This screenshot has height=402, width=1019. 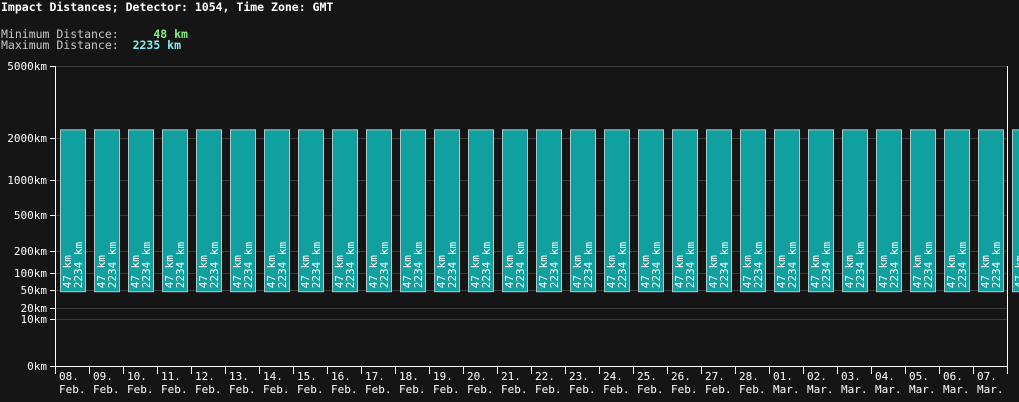 What do you see at coordinates (647, 376) in the screenshot?
I see `x-tick-label-day: 25.` at bounding box center [647, 376].